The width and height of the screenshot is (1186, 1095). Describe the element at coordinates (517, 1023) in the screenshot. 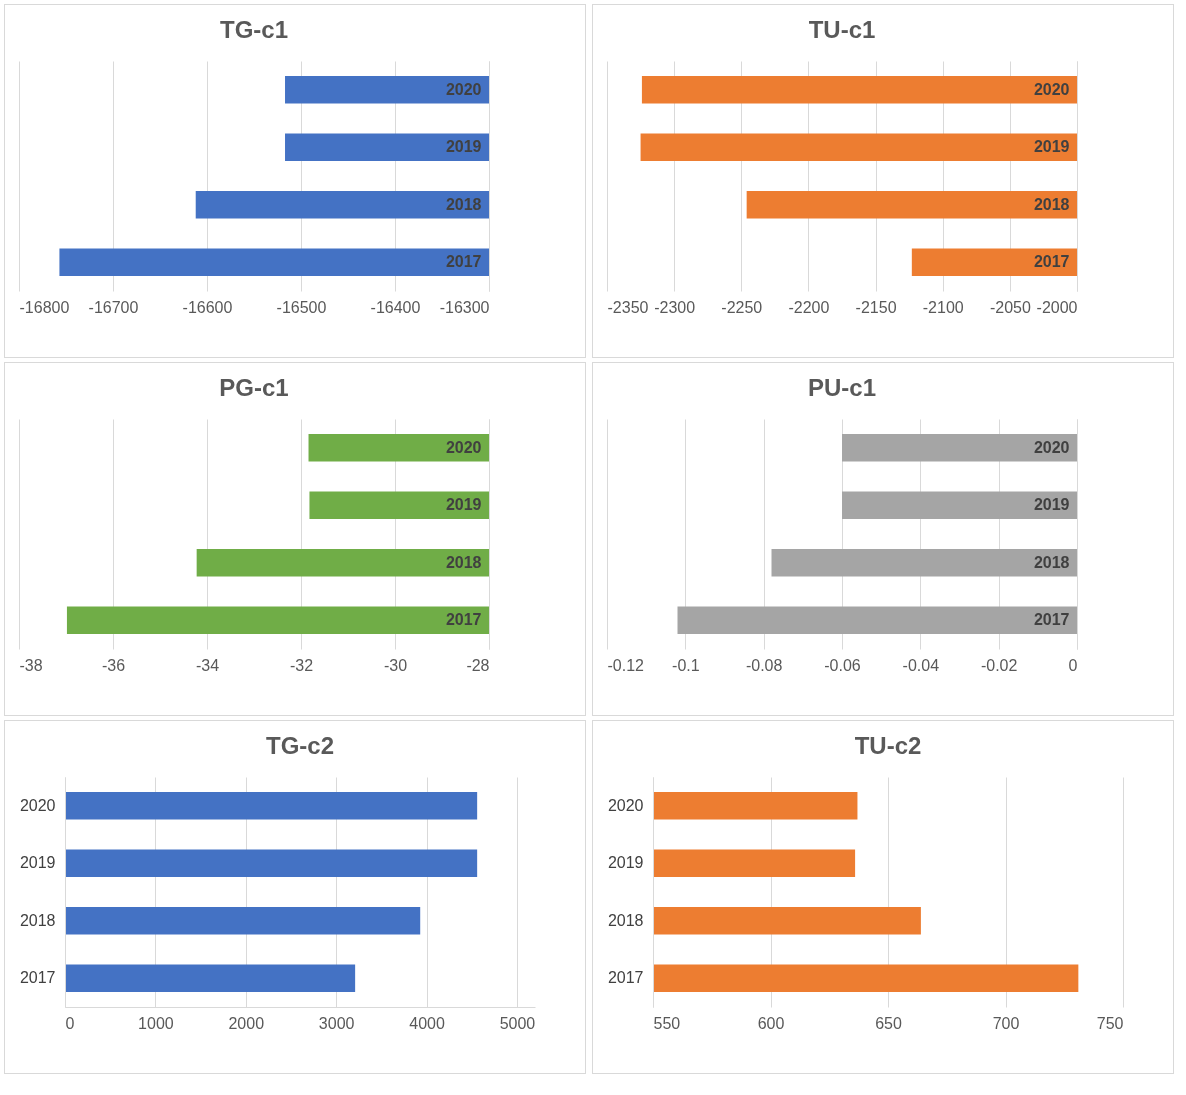

I see `x-tick-label: 5000` at that location.